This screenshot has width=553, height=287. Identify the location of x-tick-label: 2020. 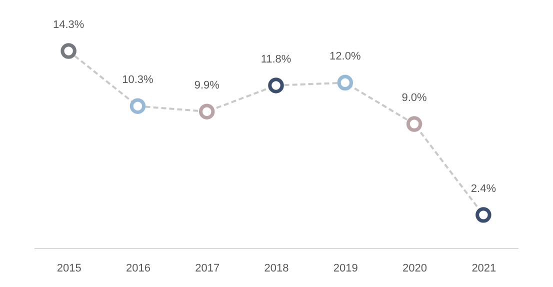
(415, 268).